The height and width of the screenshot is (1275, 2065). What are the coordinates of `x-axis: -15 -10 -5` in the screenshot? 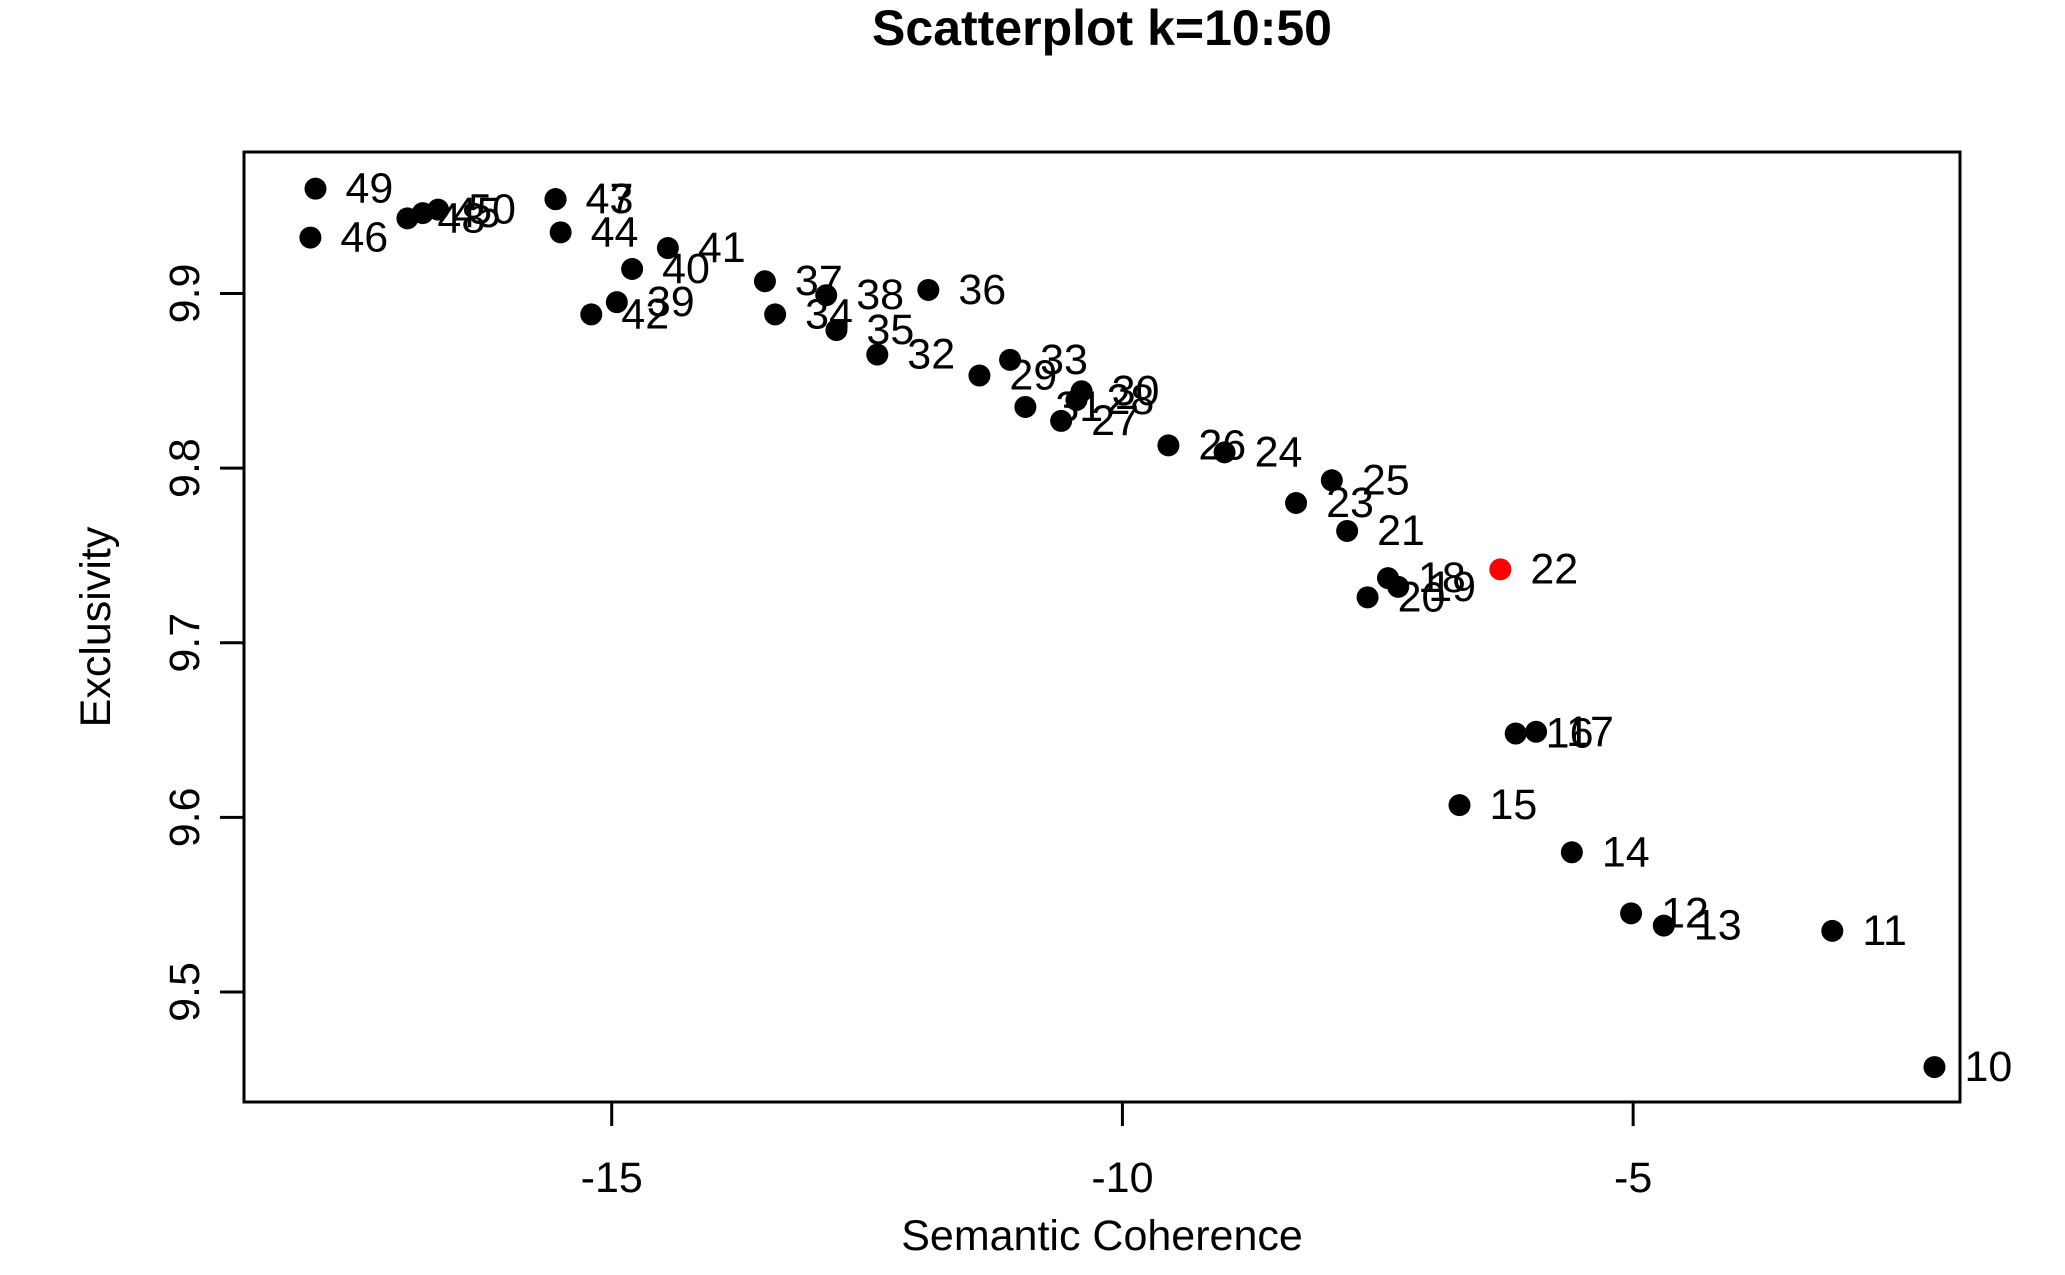 It's located at (1116, 1151).